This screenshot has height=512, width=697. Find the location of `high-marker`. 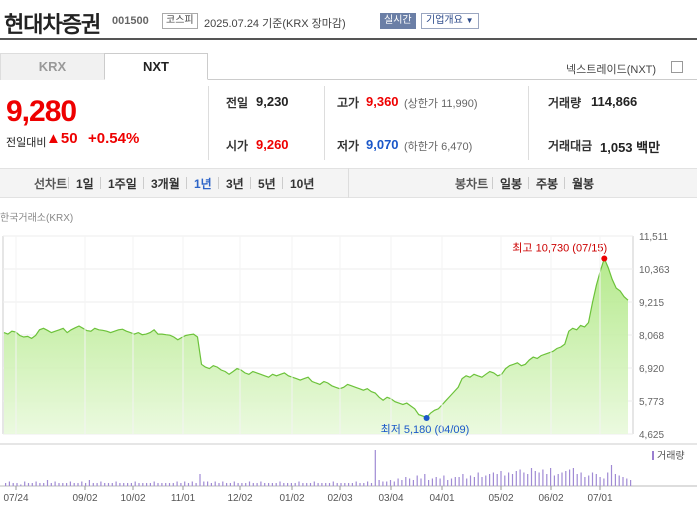

high-marker is located at coordinates (604, 258).